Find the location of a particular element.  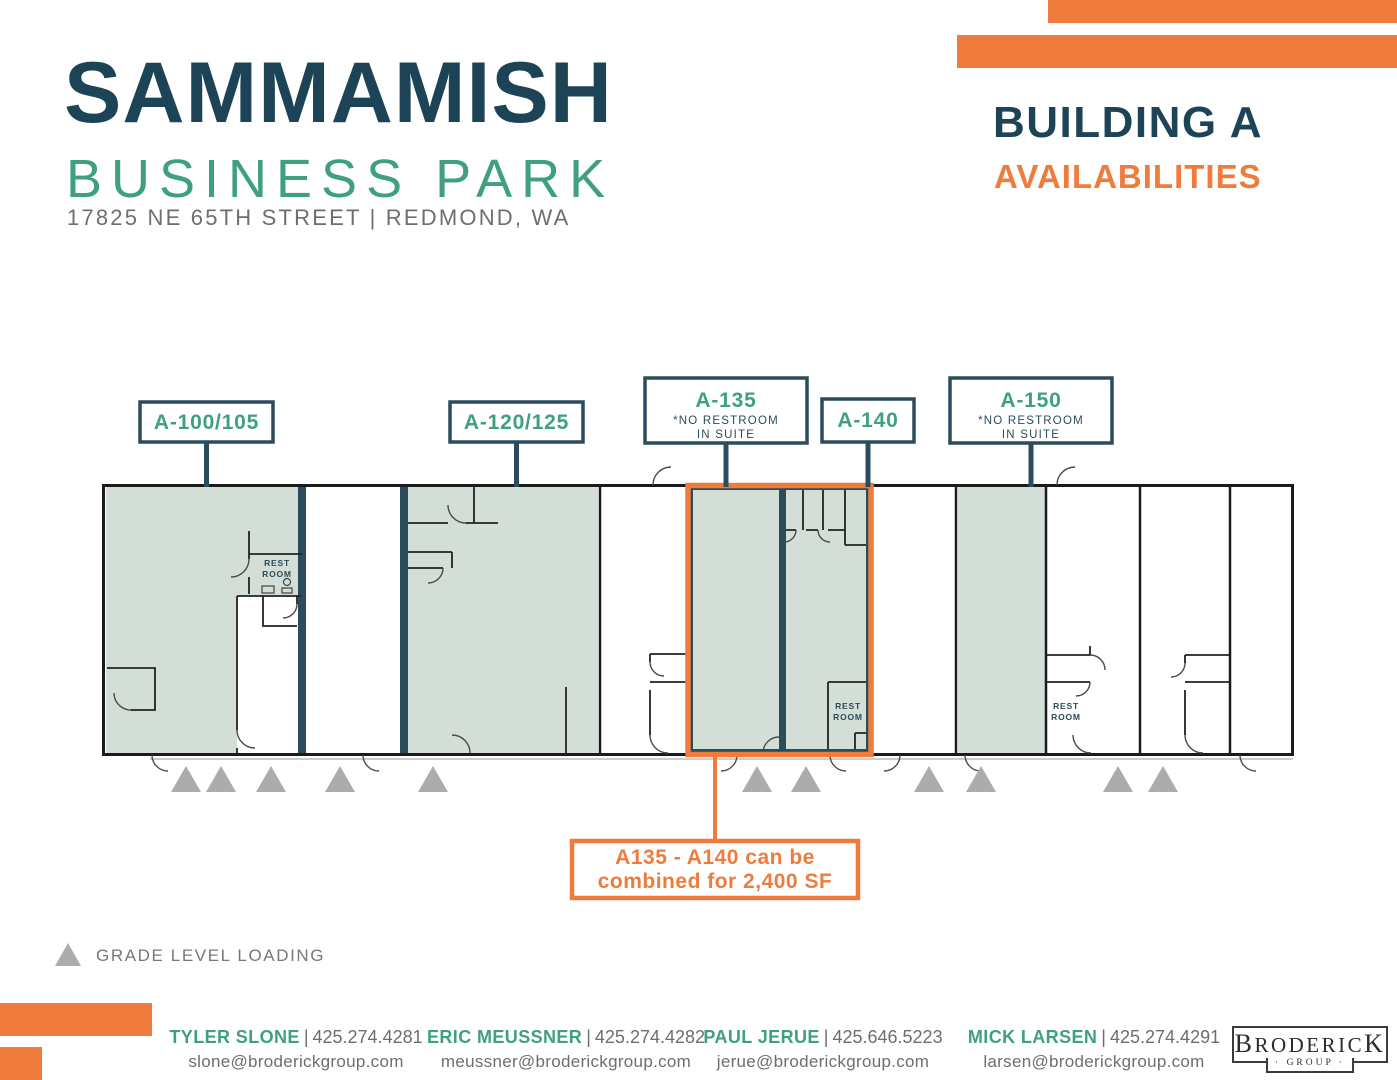

suite-a135-a140-inner-outline is located at coordinates (779, 619).